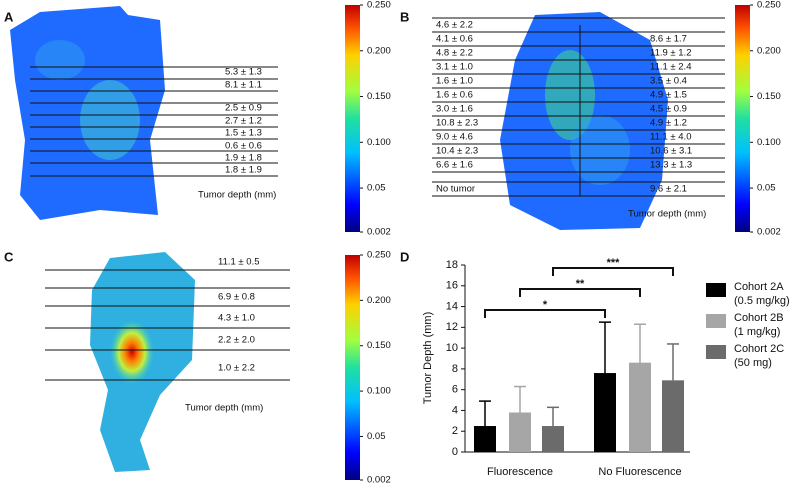 The image size is (800, 489). I want to click on depth-label: 4.6 ± 2.2, so click(454, 25).